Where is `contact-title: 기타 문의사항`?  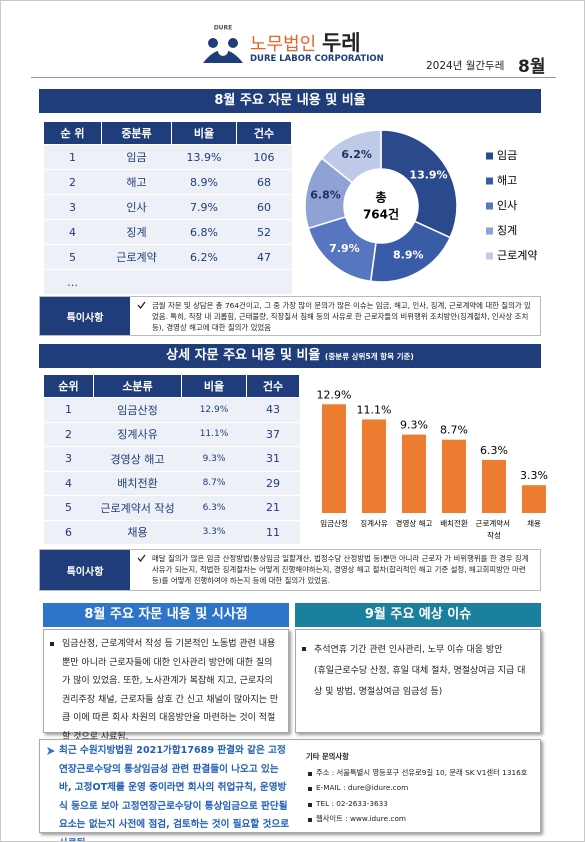 contact-title: 기타 문의사항 is located at coordinates (327, 756).